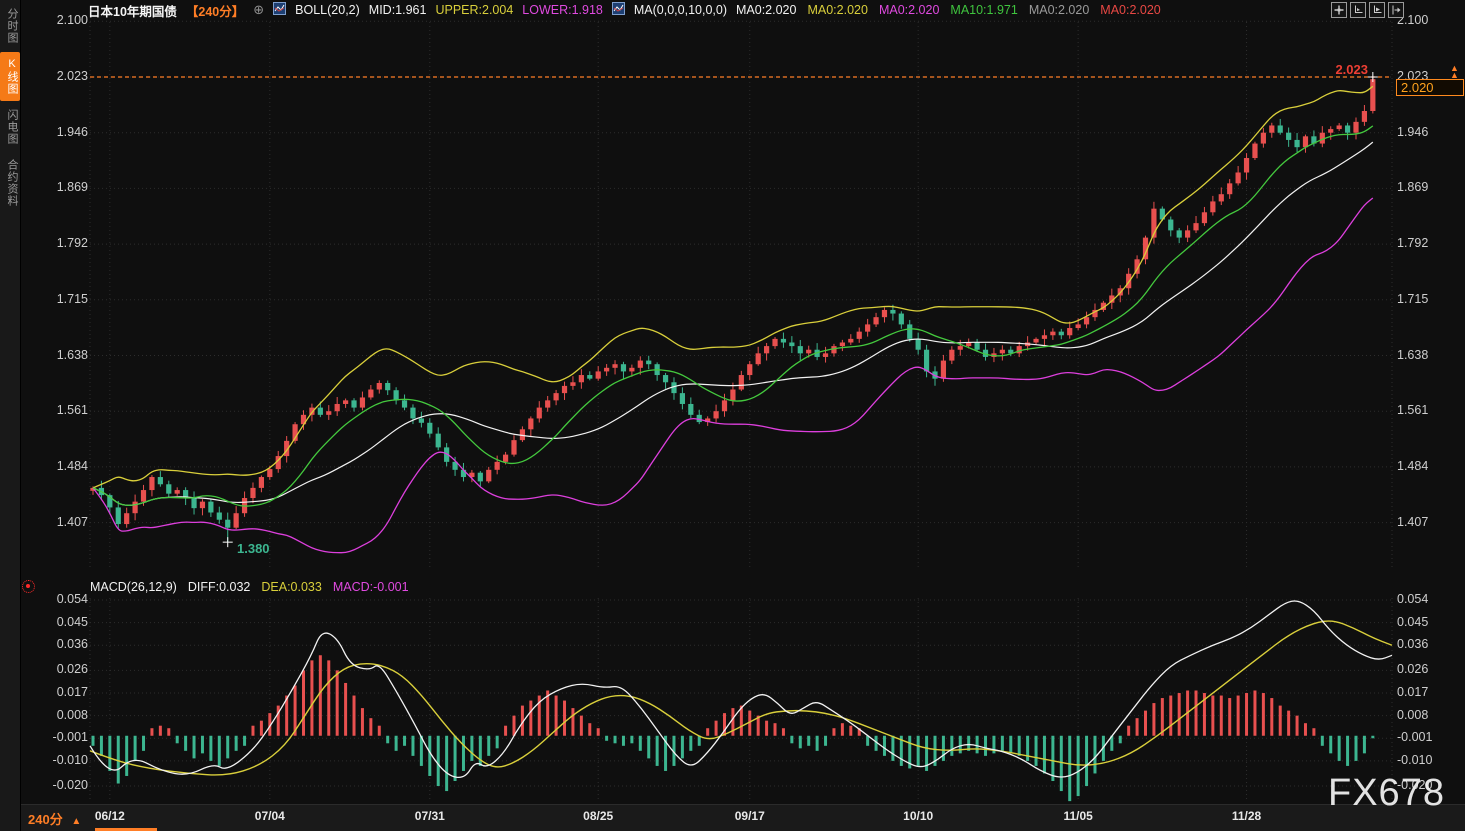 This screenshot has width=1465, height=831. I want to click on boll-mid-value: MID:1.961, so click(397, 10).